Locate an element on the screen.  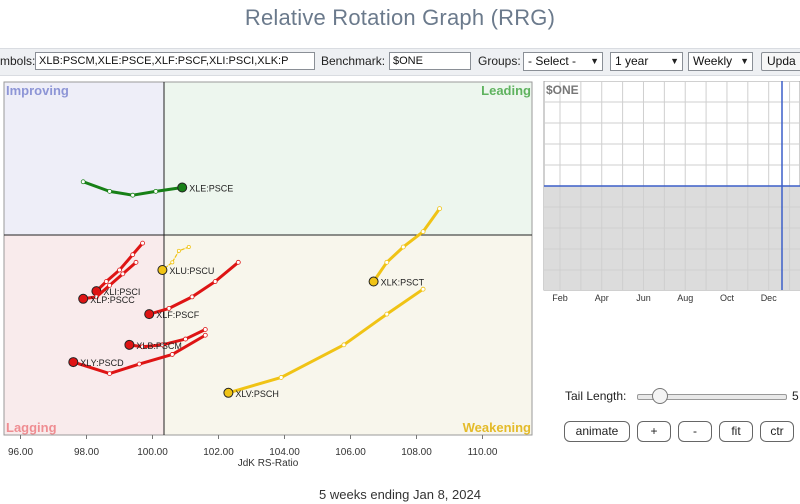
x-tick-label: 98.00 is located at coordinates (86, 452).